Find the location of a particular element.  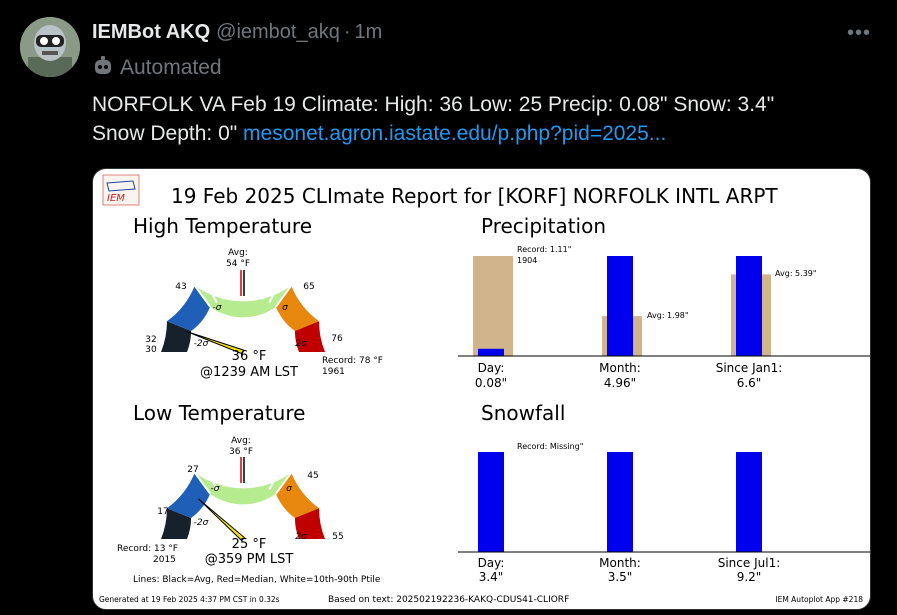

low-gauge-minus-2sigma-band is located at coordinates (176, 523).